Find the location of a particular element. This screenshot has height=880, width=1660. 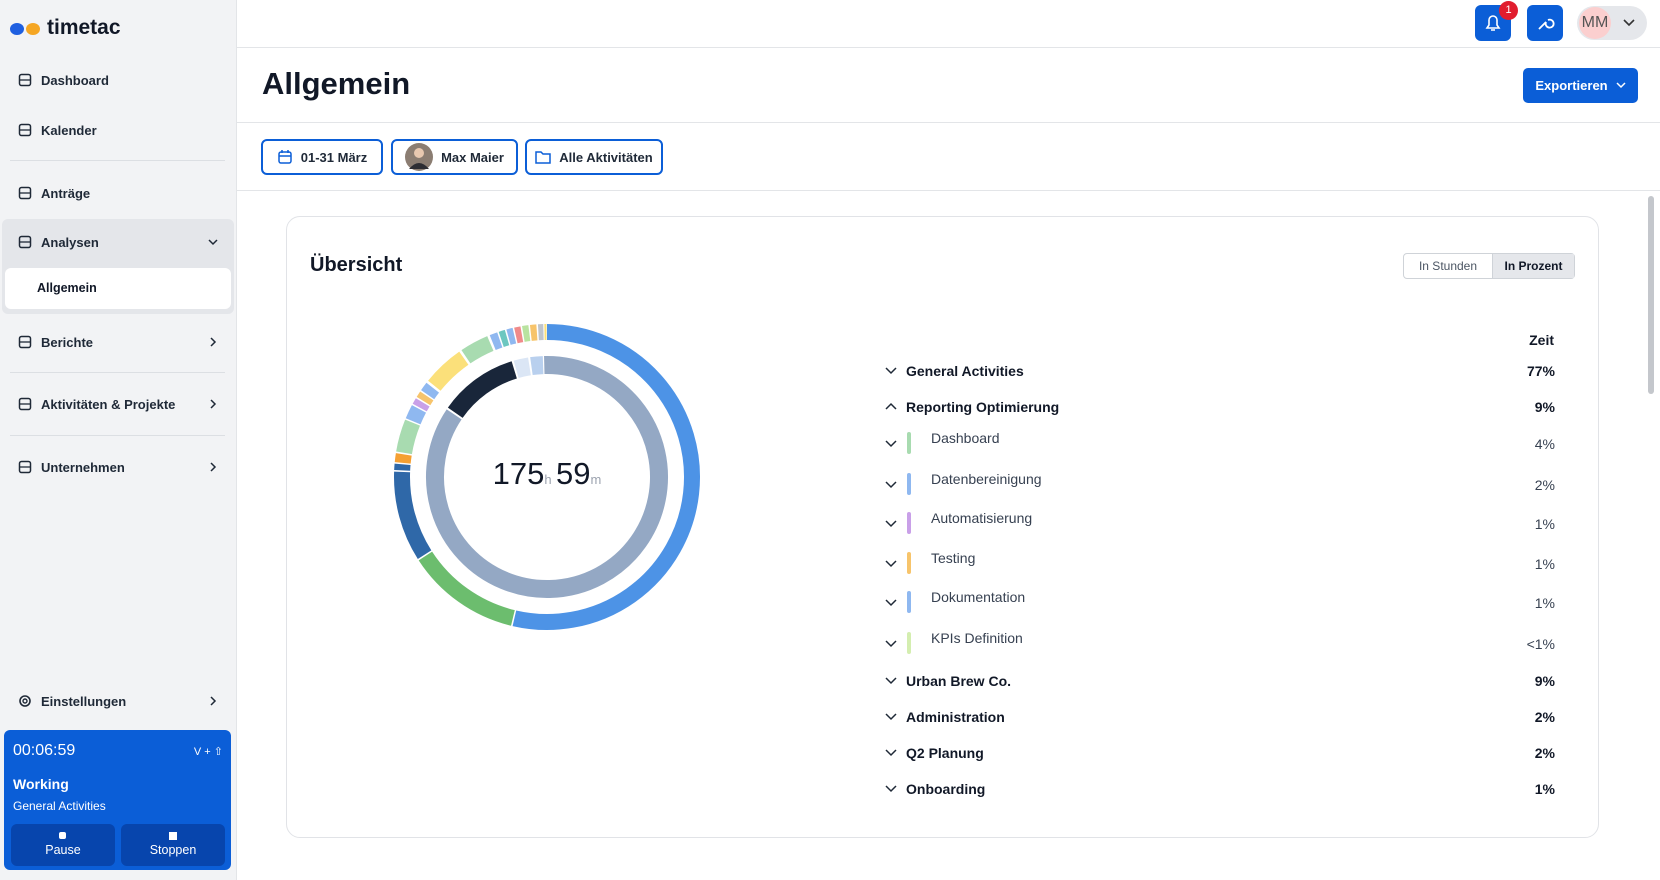

activity-row: Automatisierung 1% is located at coordinates (1220, 521).